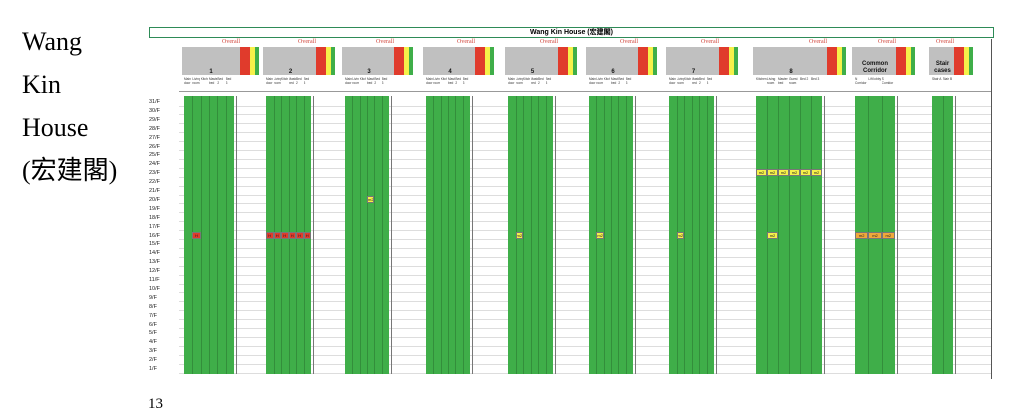 The height and width of the screenshot is (419, 1024). What do you see at coordinates (532, 72) in the screenshot?
I see `block-label: 5` at bounding box center [532, 72].